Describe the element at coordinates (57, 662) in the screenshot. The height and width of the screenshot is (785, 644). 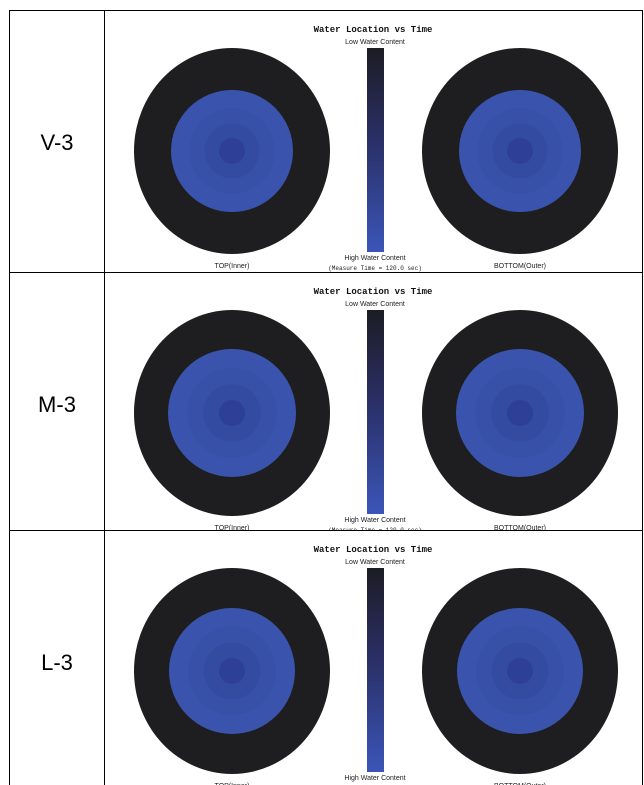
I see `row-label: L-3` at that location.